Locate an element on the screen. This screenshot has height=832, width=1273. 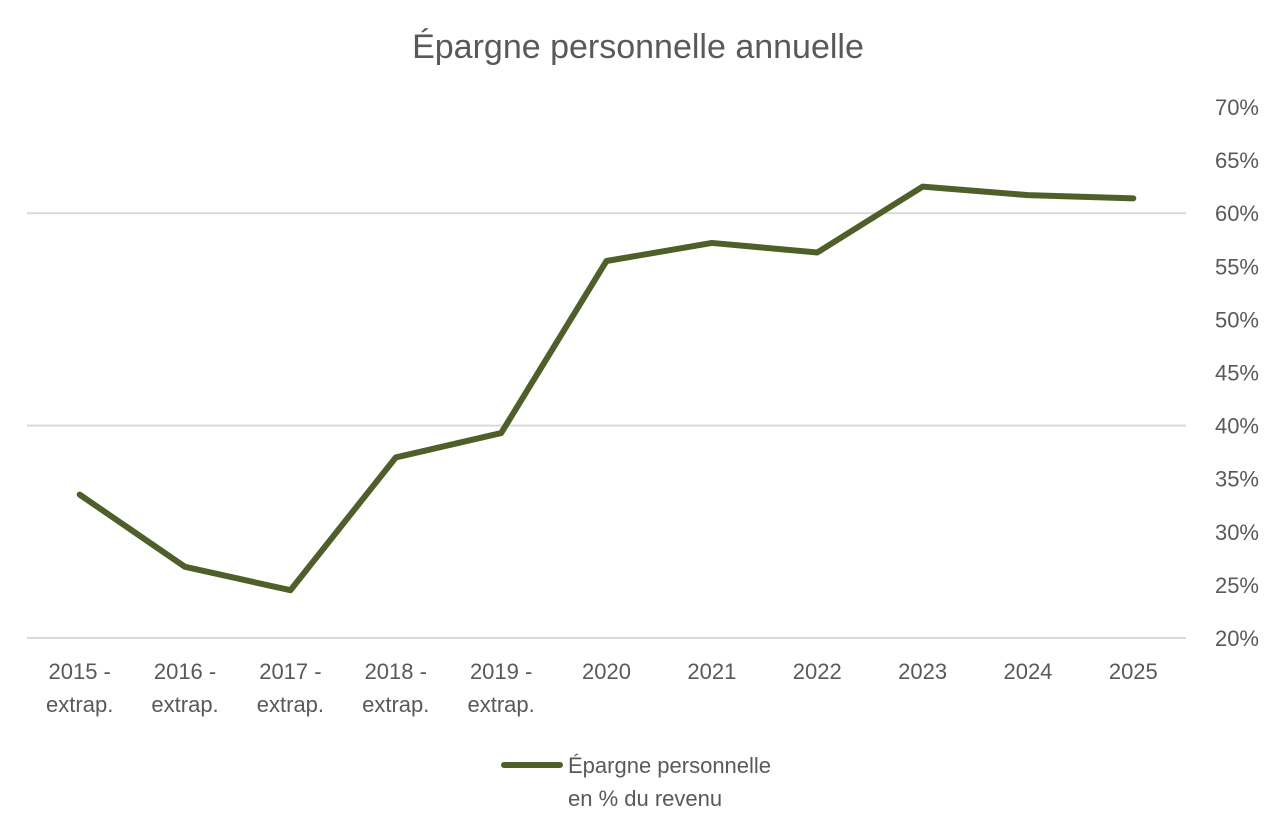
x-tick-label: 2021 is located at coordinates (711, 671).